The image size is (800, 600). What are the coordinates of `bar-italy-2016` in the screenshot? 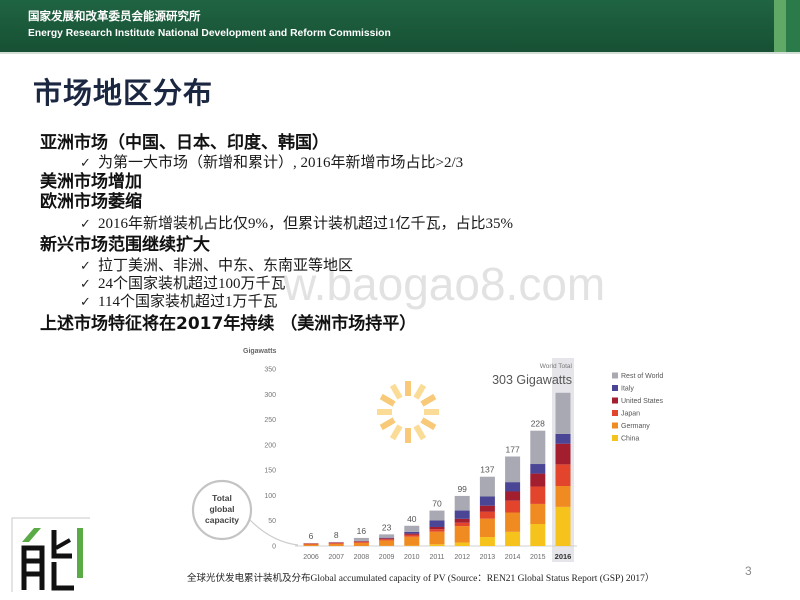 It's located at (563, 438).